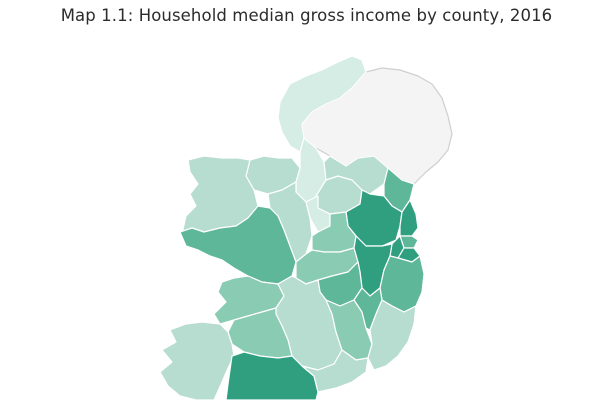  Describe the element at coordinates (197, 360) in the screenshot. I see `county-kerry` at that location.